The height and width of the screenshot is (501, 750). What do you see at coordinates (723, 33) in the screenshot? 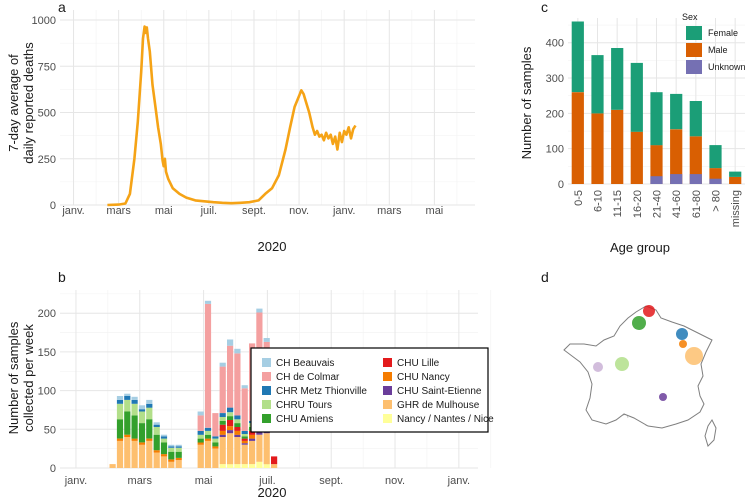
I see `panel-c-legend-label: Female` at bounding box center [723, 33].